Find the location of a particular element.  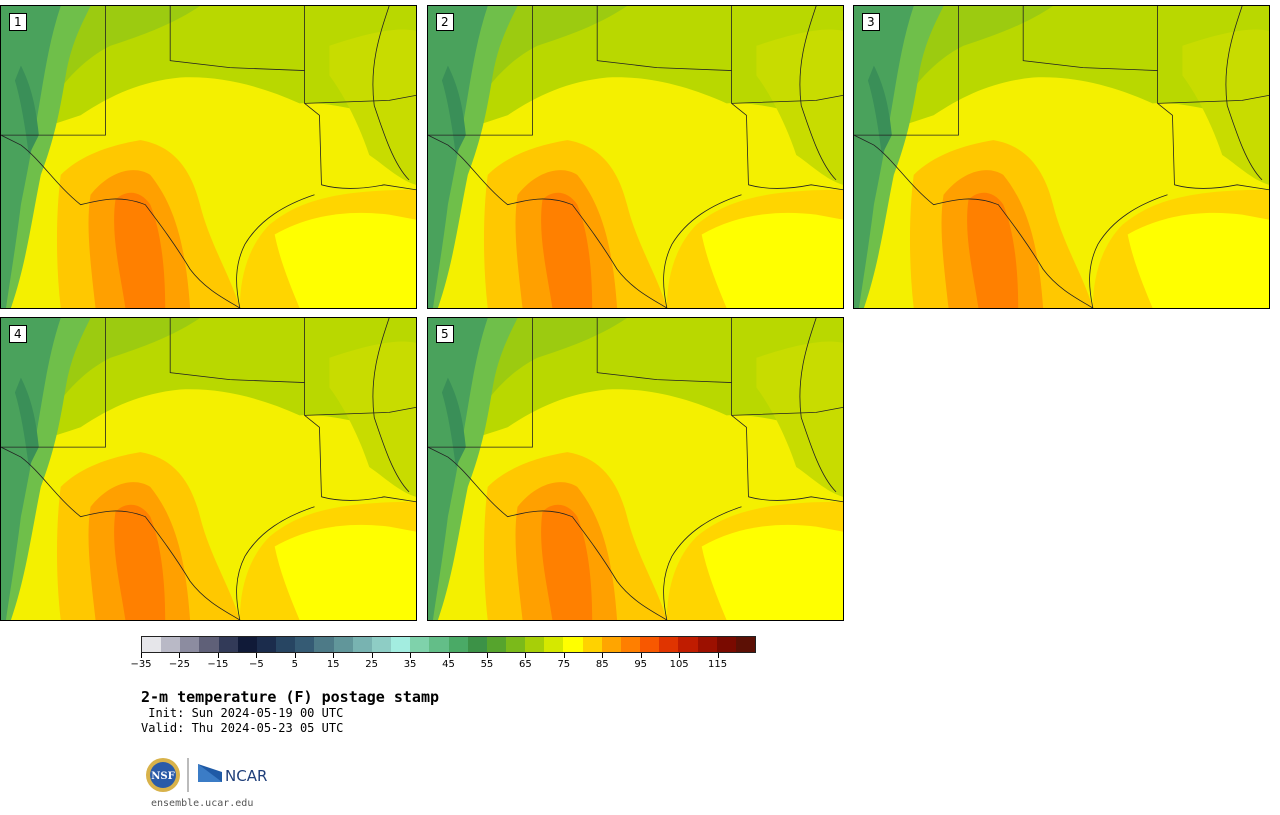

colorbar-tick-label: 25 is located at coordinates (371, 664).